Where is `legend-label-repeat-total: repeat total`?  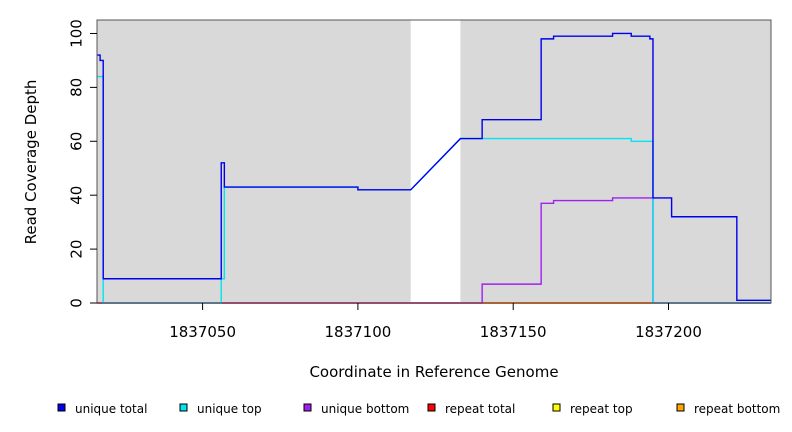
legend-label-repeat-total: repeat total is located at coordinates (480, 409).